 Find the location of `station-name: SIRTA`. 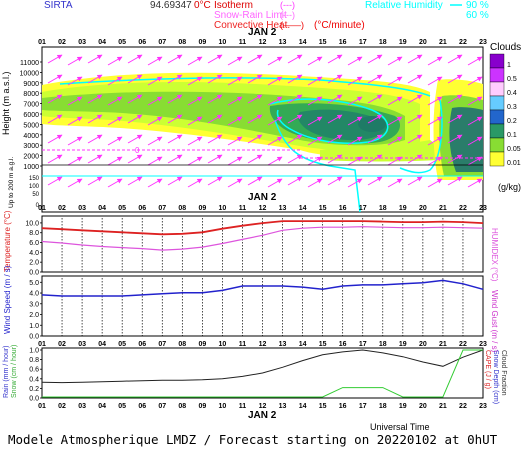

station-name: SIRTA is located at coordinates (58, 5).